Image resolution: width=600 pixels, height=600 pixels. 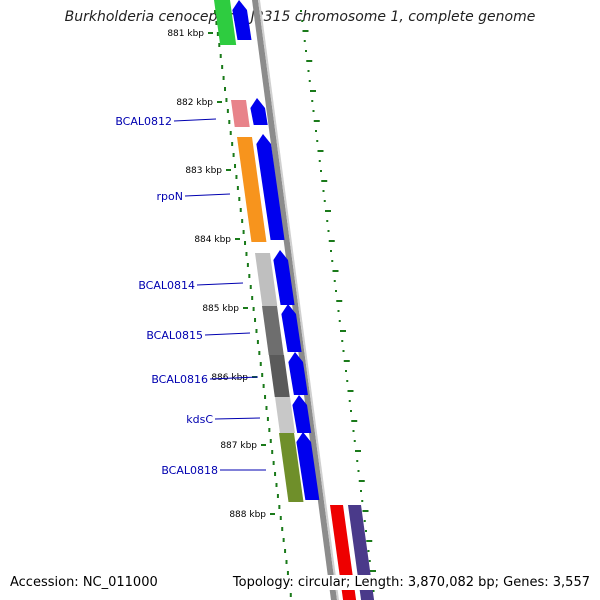 What do you see at coordinates (189, 470) in the screenshot?
I see `gene-label: BCAL0818` at bounding box center [189, 470].